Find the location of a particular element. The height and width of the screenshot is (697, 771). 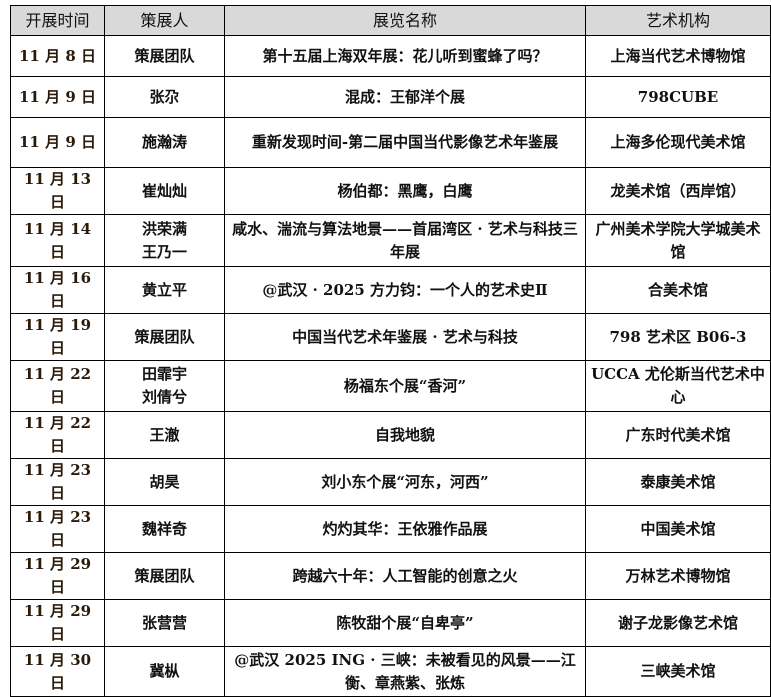

curator-cell: 王澈 is located at coordinates (164, 435).